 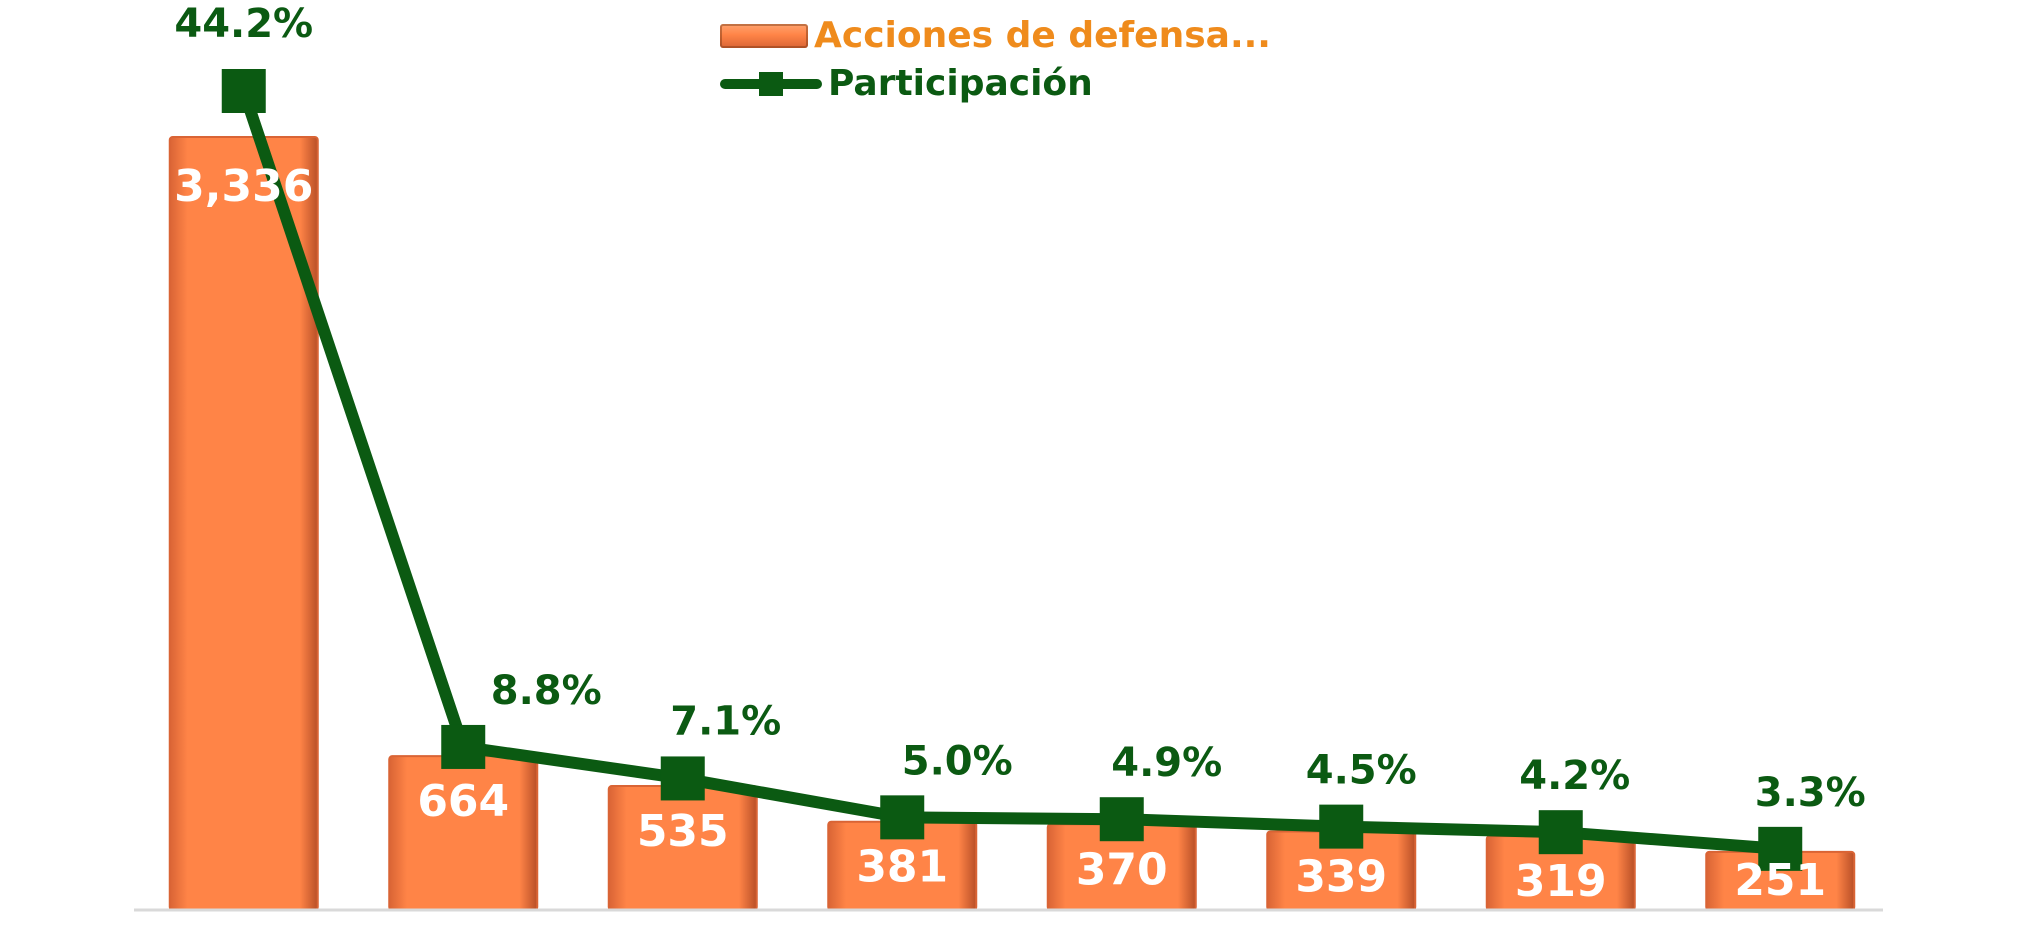 What do you see at coordinates (725, 721) in the screenshot?
I see `participation-value-label-3: 7.1%` at bounding box center [725, 721].